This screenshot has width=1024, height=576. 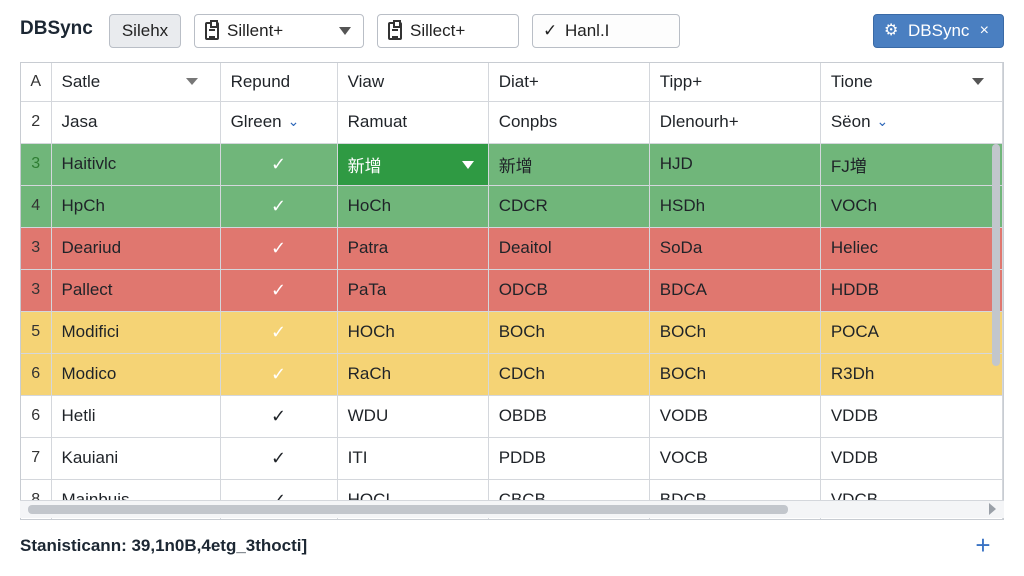 I want to click on horizontal-scrollbar, so click(x=512, y=509).